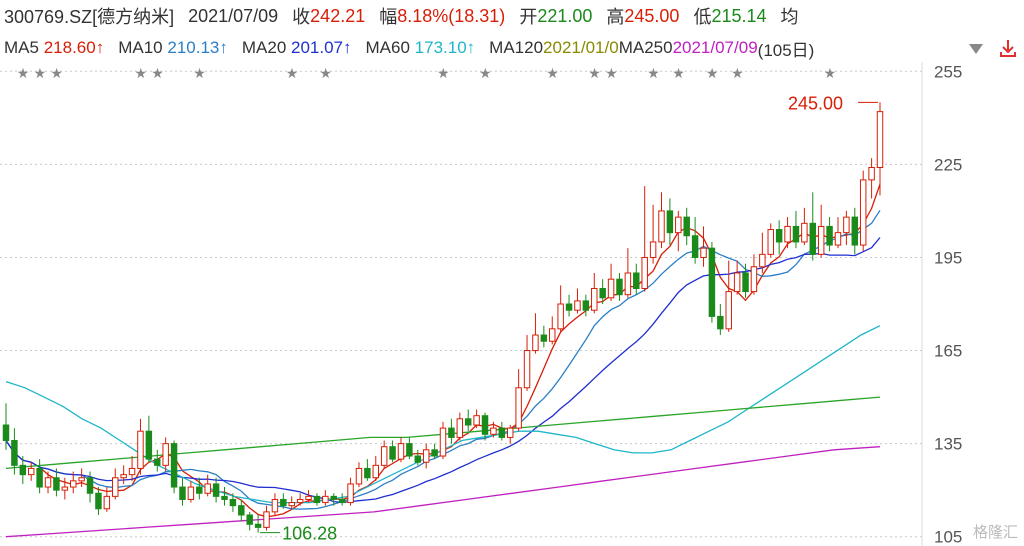 This screenshot has height=546, width=1024. Describe the element at coordinates (948, 537) in the screenshot. I see `y-tick-label: 105` at that location.